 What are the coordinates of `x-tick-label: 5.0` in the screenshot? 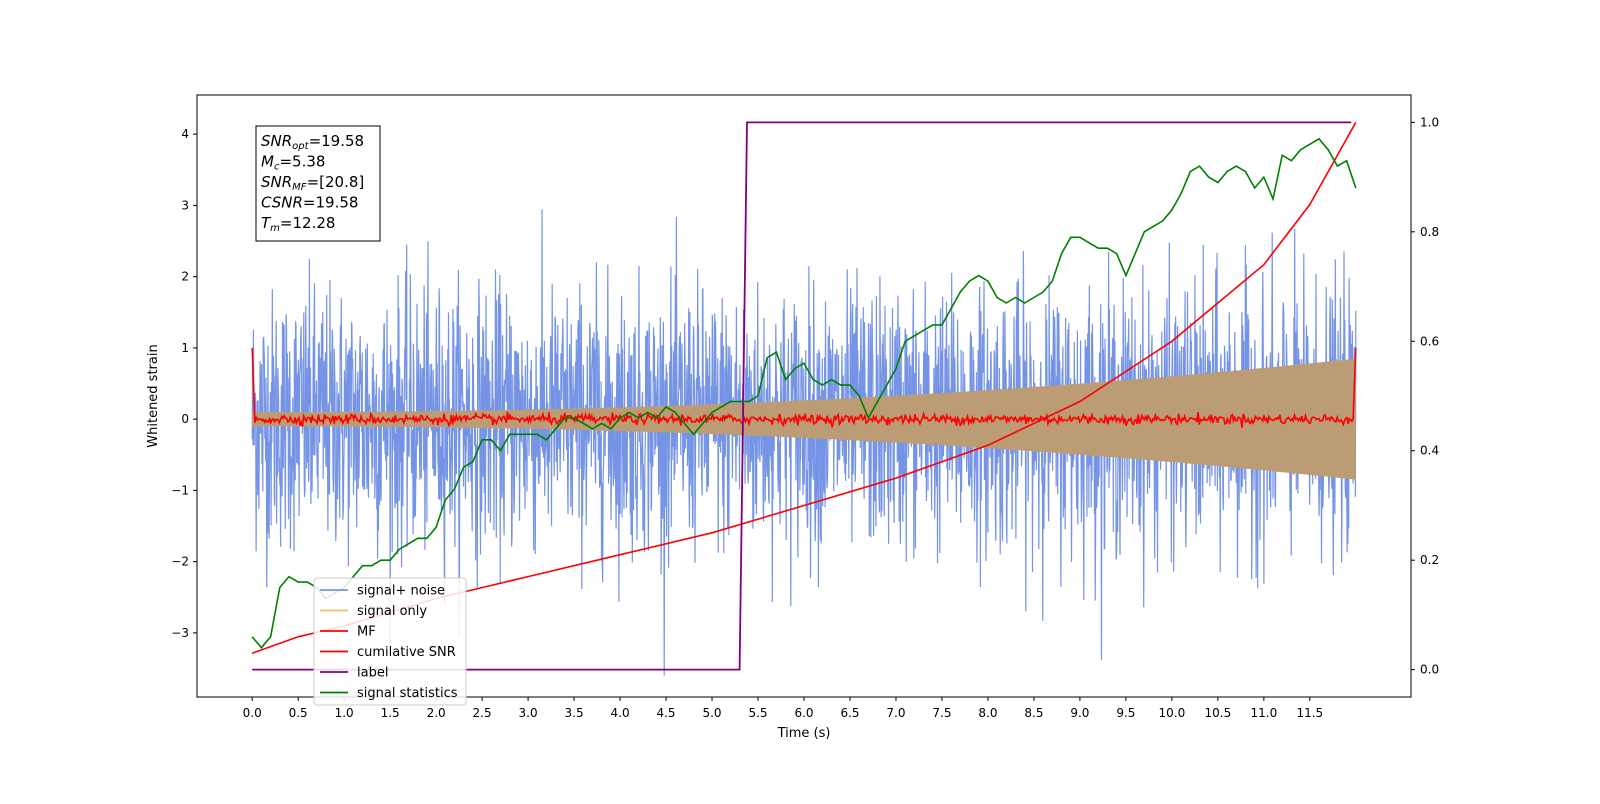 It's located at (711, 713).